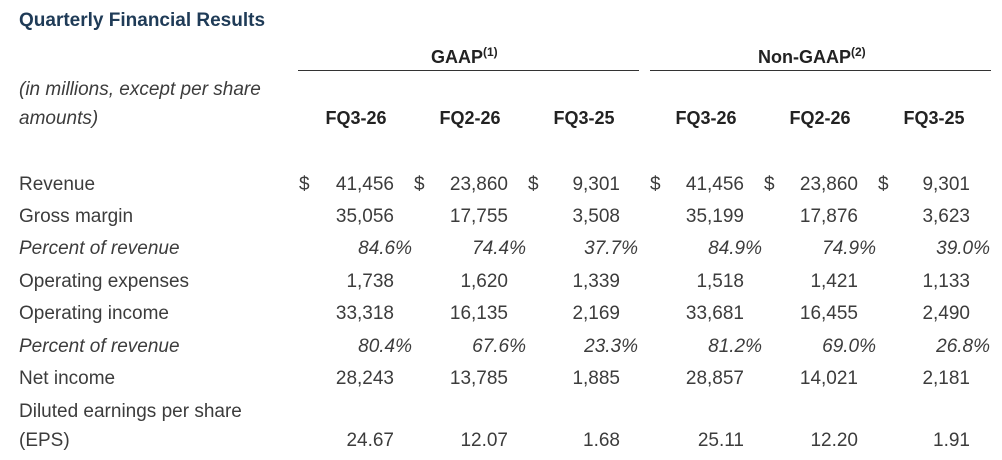  Describe the element at coordinates (834, 440) in the screenshot. I see `table-cell: 12.20` at that location.